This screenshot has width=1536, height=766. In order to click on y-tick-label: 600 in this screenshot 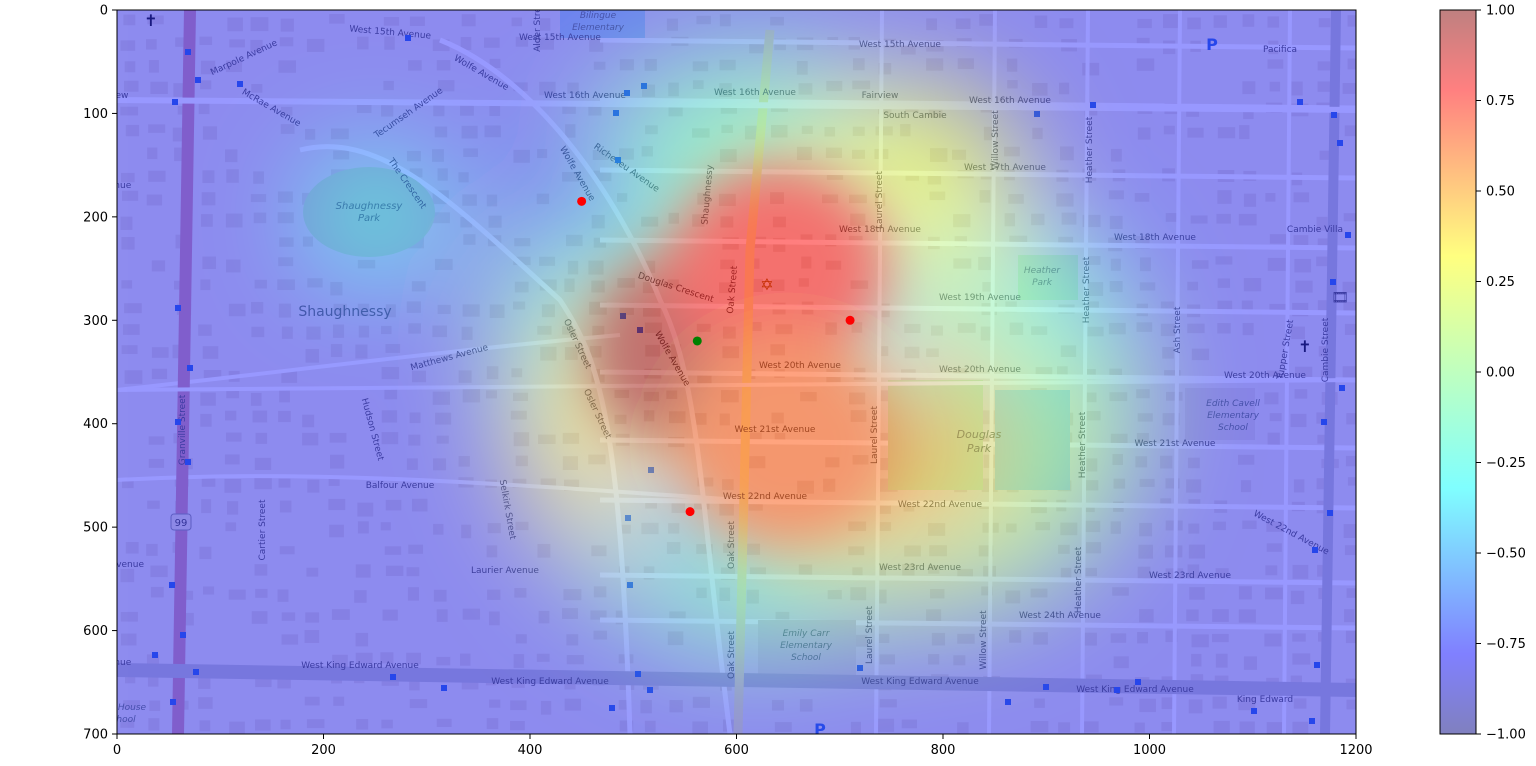, I will do `click(95, 631)`.